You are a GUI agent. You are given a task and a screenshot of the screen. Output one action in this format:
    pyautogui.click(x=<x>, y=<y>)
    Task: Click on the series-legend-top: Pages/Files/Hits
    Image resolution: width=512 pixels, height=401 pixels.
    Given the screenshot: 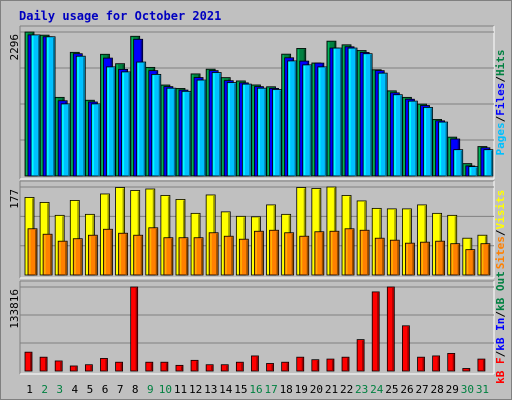 What is the action you would take?
    pyautogui.click(x=500, y=103)
    